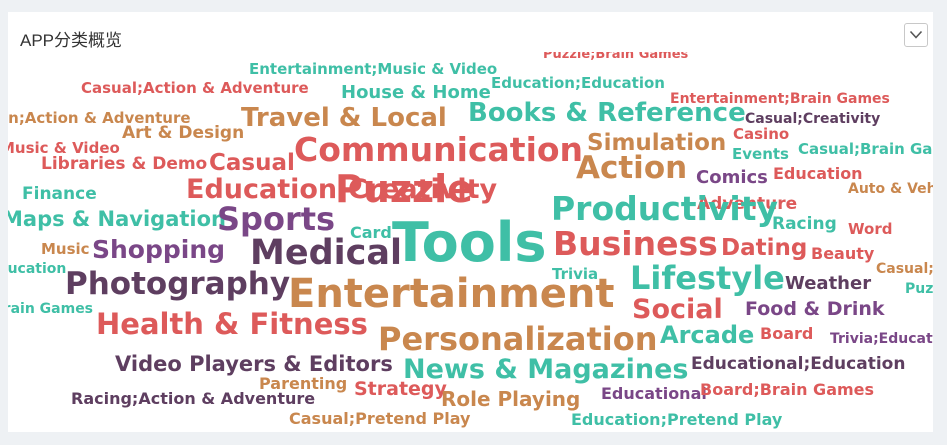 Image resolution: width=947 pixels, height=445 pixels. I want to click on word-cloud-word: Shopping, so click(159, 249).